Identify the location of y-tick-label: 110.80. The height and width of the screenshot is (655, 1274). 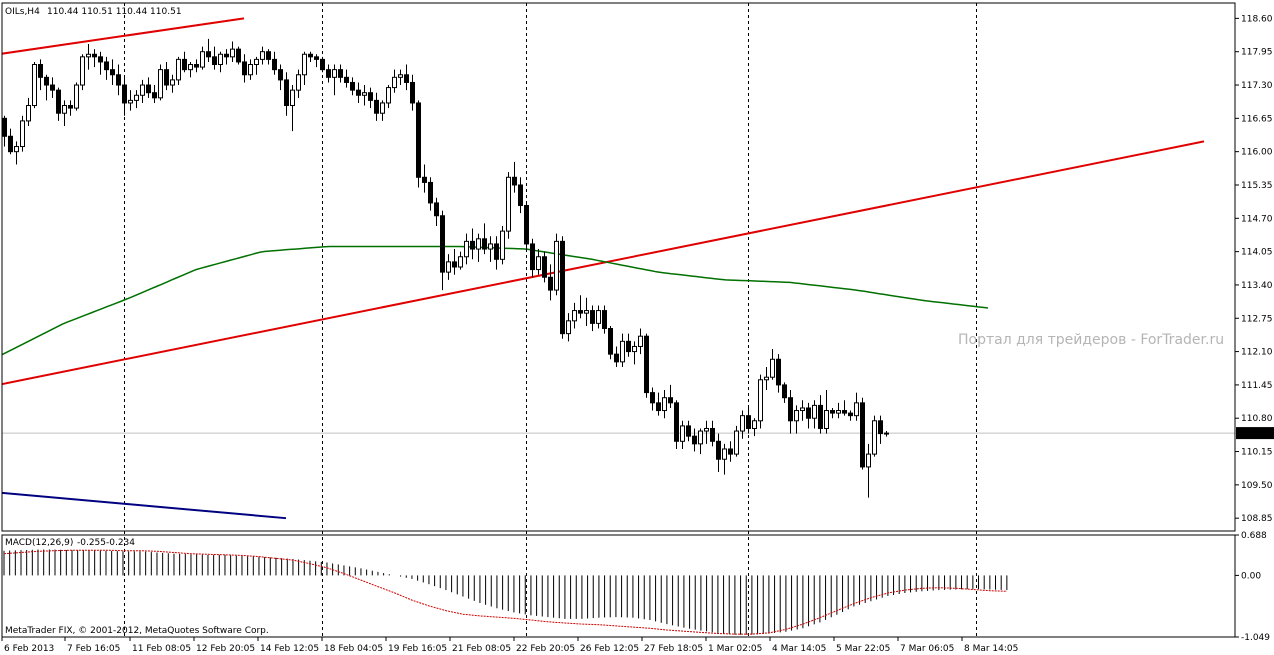
(1257, 419).